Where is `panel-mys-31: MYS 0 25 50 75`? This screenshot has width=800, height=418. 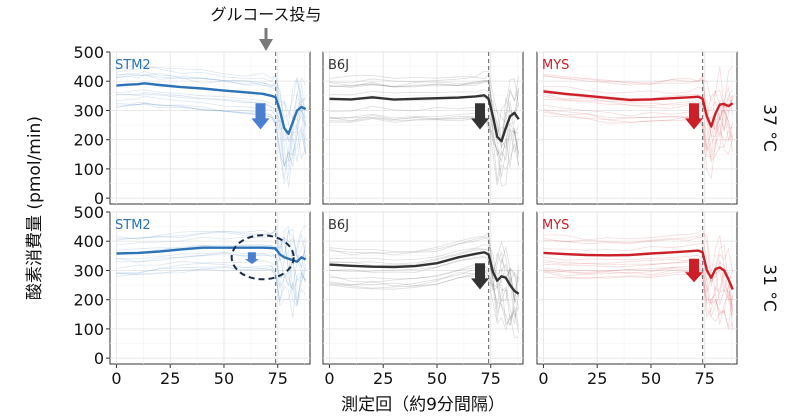 panel-mys-31: MYS 0 25 50 75 is located at coordinates (637, 299).